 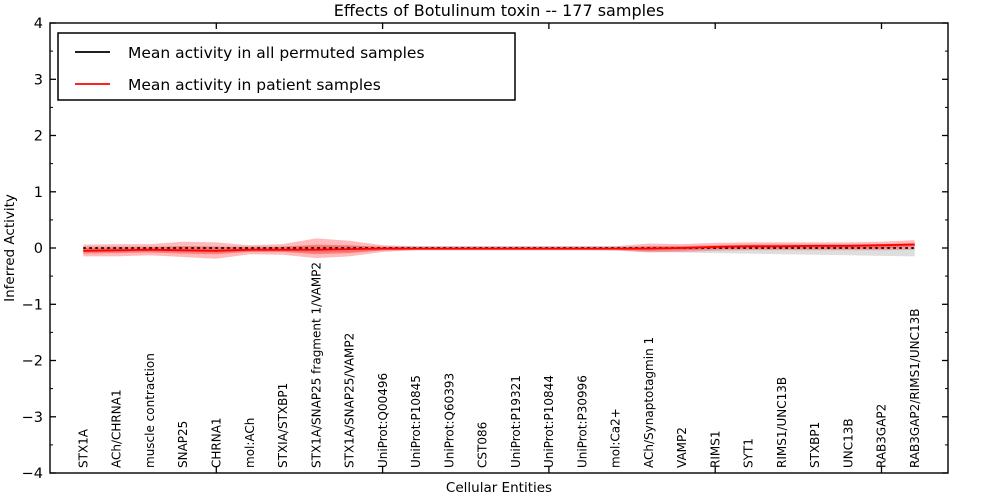 I want to click on y-tick-label: 0, so click(x=38, y=249).